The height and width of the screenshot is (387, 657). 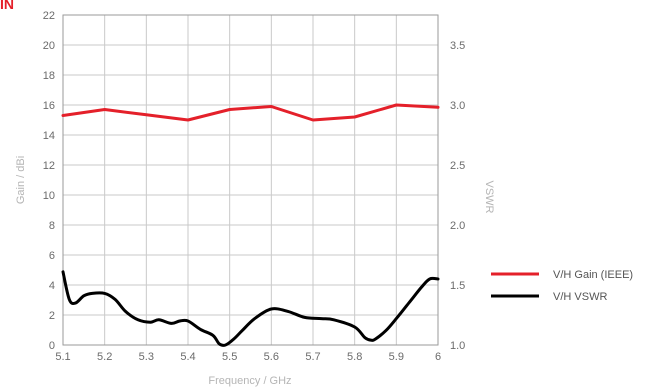 I want to click on left-y-tick-labels: 0 2 4 6 8 10 12 14 16 18 20 22, so click(x=49, y=181).